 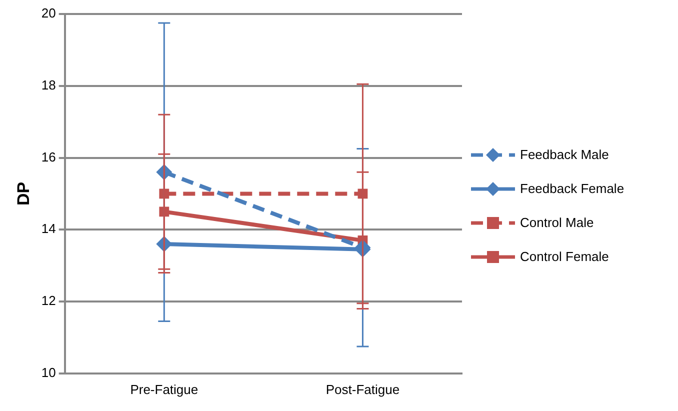 I want to click on x-tick-label: Post-Fatigue, so click(x=363, y=389).